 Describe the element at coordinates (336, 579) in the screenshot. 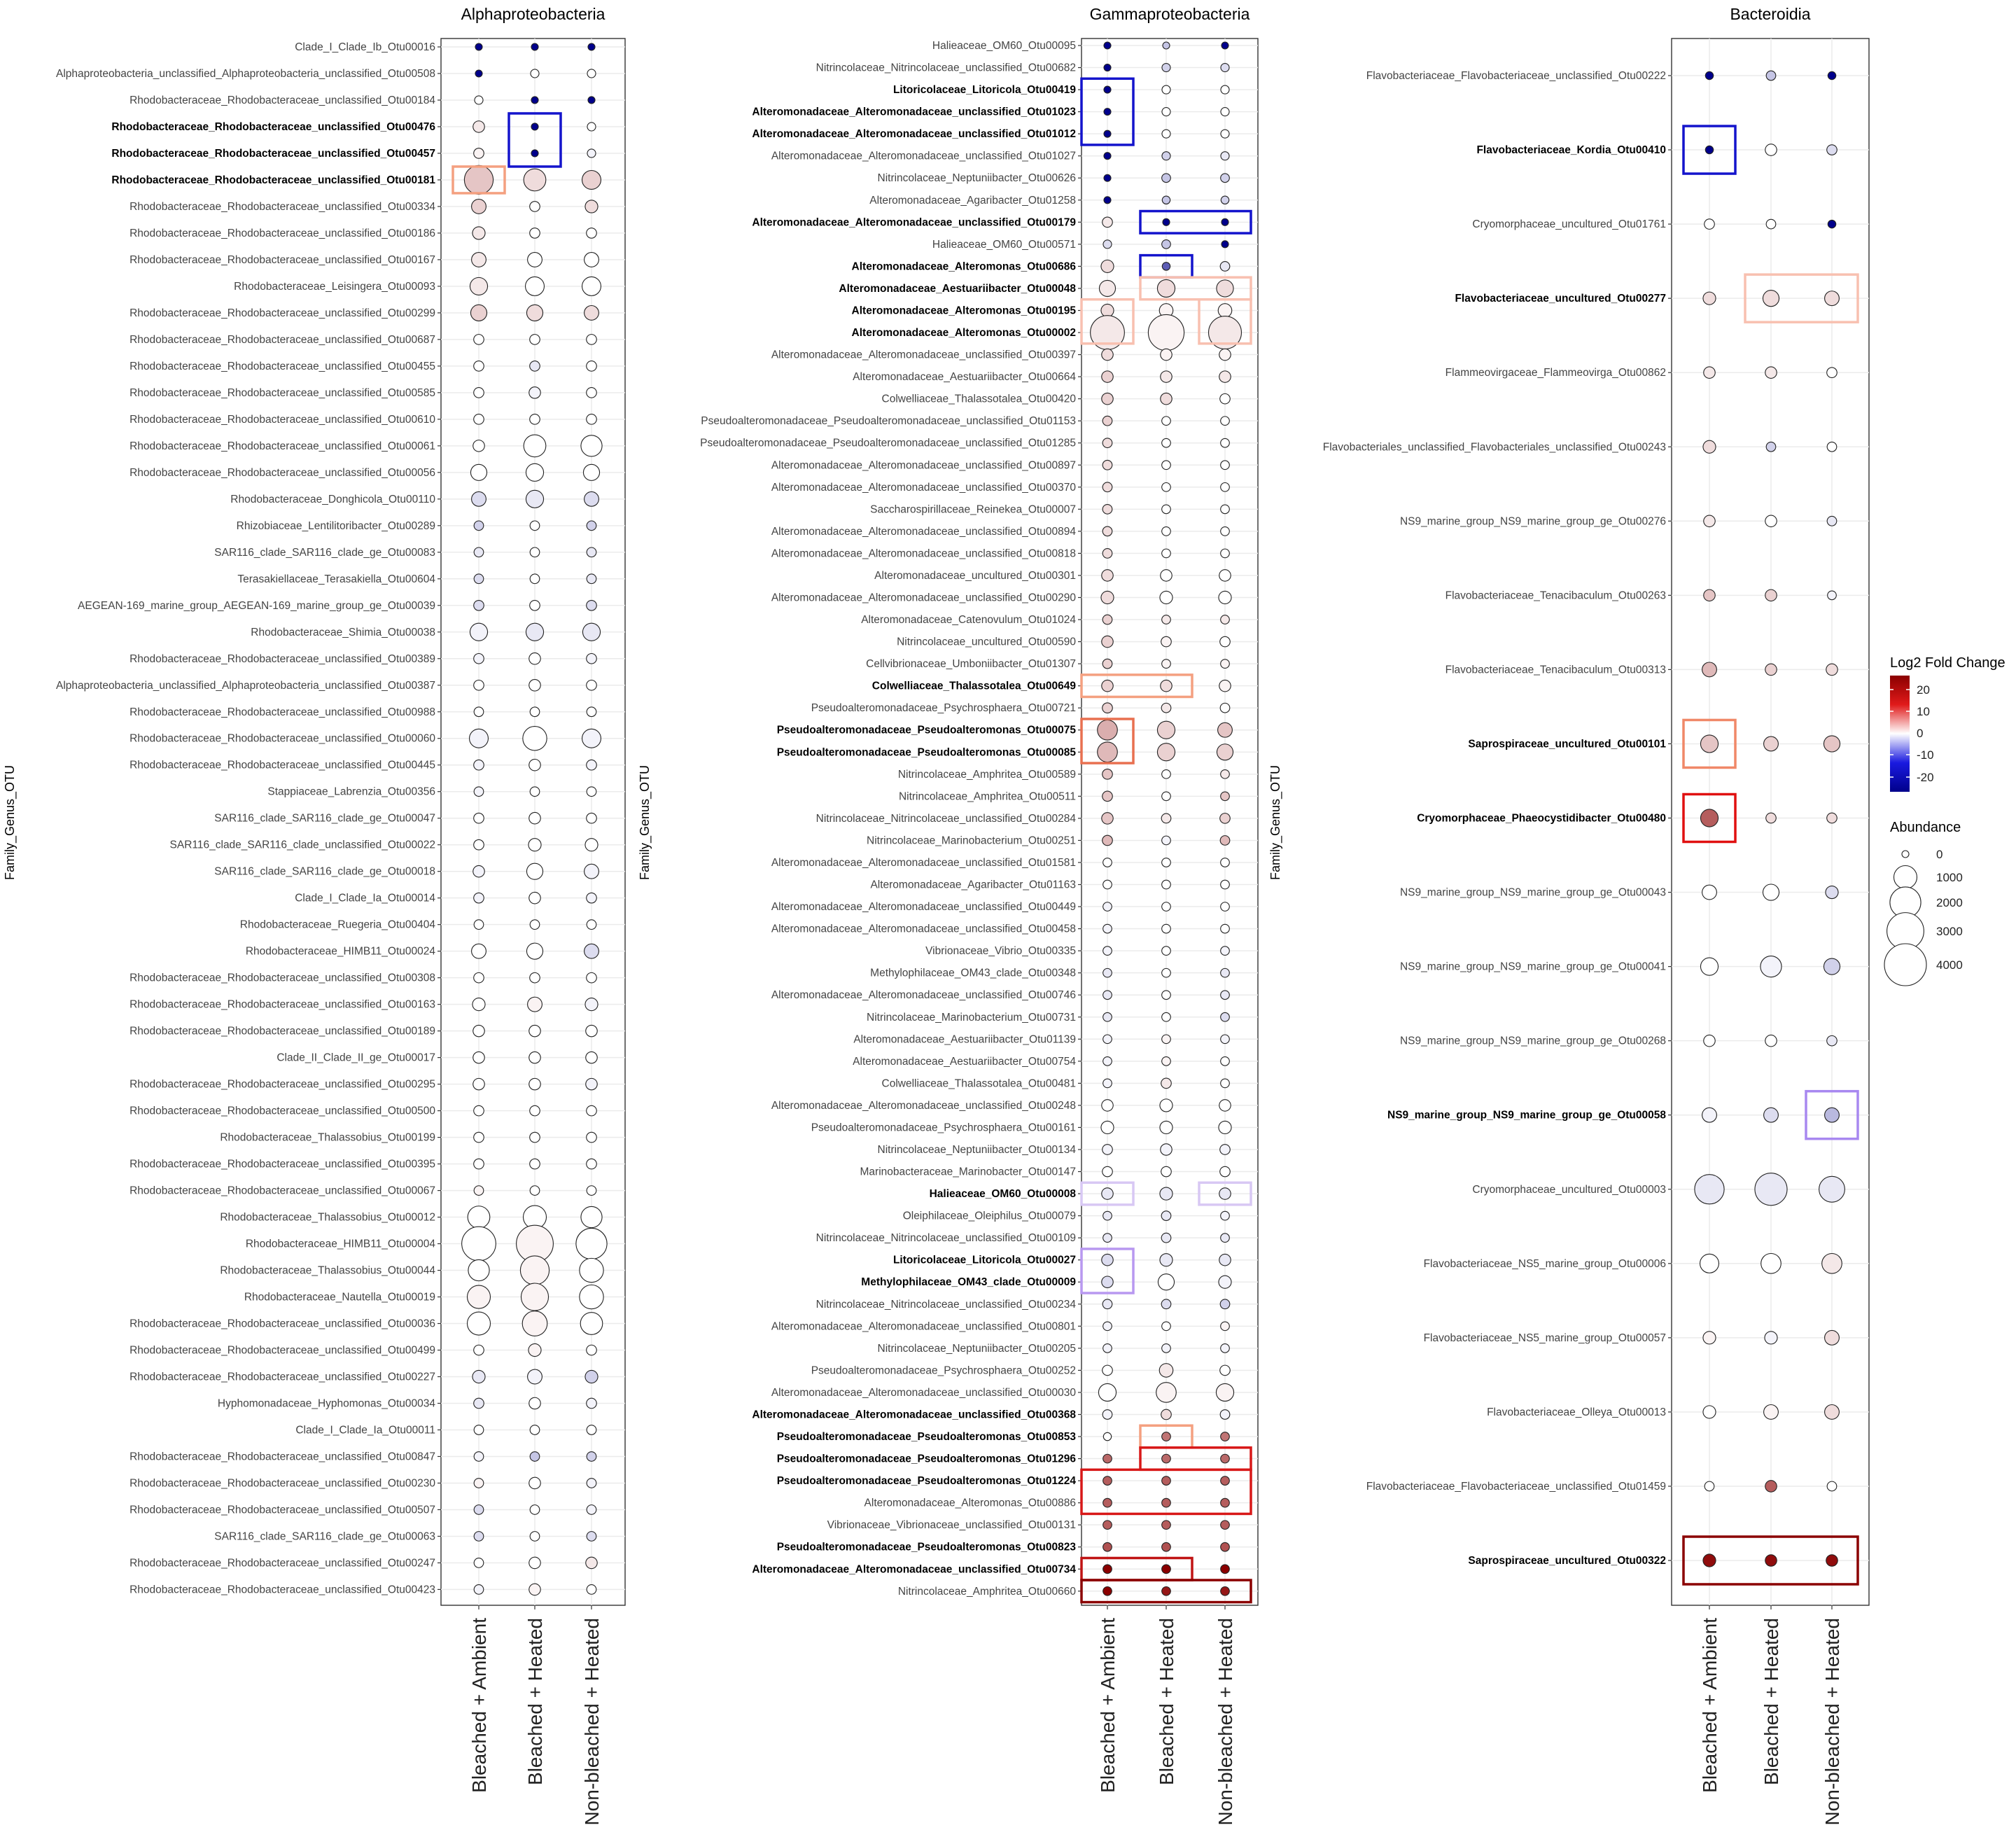

I see `row-label: Terasakiellaceae_Terasakiella_Otu00604` at that location.